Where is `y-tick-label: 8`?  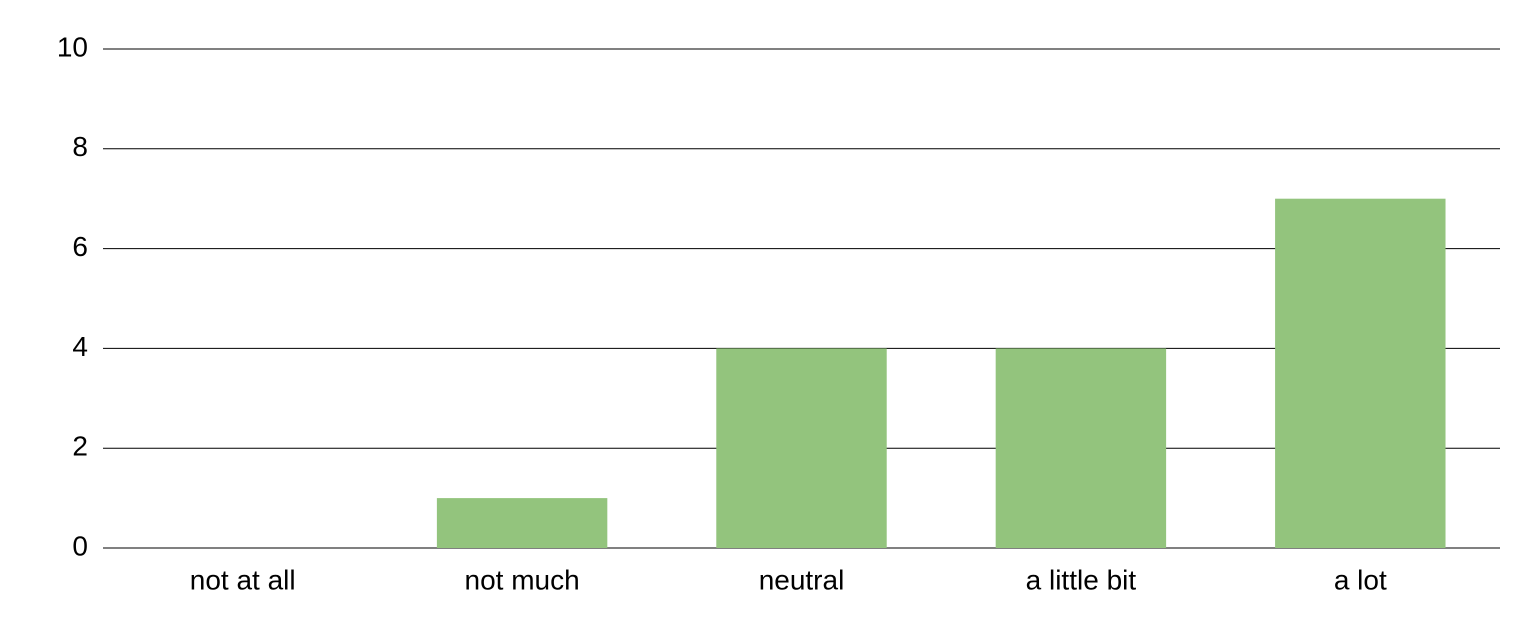
y-tick-label: 8 is located at coordinates (80, 146).